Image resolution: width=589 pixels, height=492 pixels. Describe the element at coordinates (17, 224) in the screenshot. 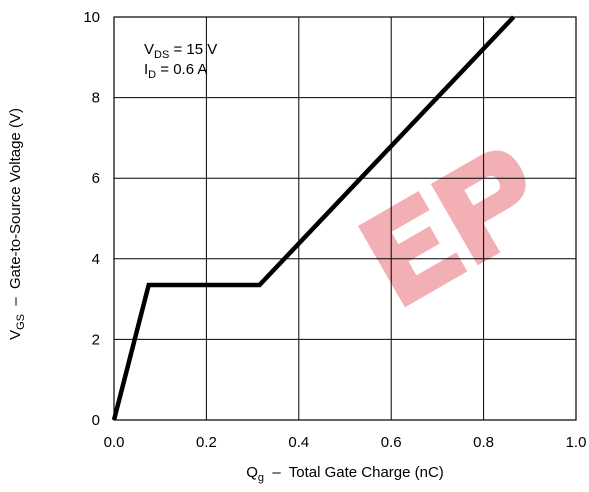

I see `y-axis-title: VGS – Gate-to-Source Voltage (V)` at that location.